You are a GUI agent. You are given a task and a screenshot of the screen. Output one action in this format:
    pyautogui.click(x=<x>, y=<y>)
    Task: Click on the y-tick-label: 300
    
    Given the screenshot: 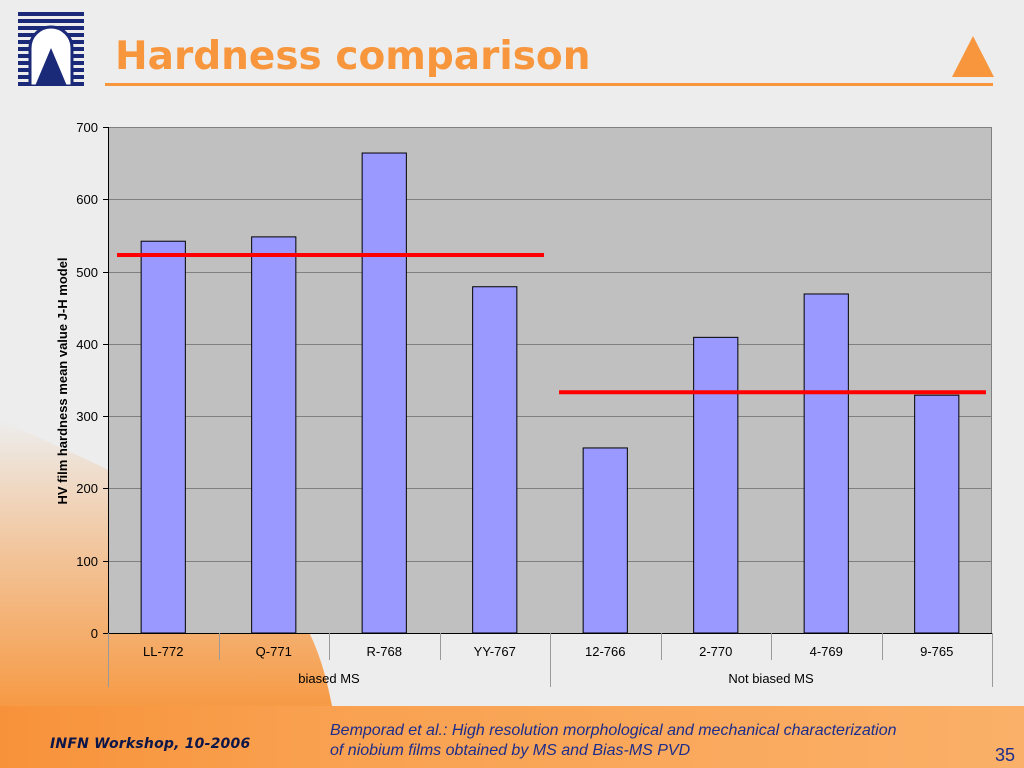 What is the action you would take?
    pyautogui.click(x=87, y=416)
    